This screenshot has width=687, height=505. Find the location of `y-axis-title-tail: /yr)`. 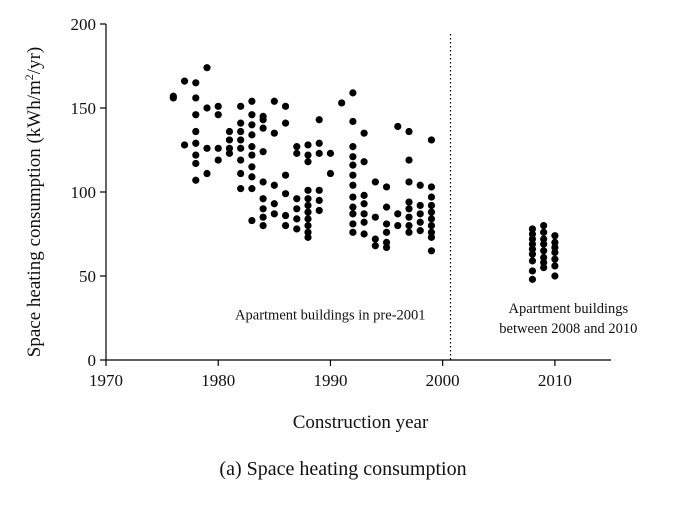

y-axis-title-tail: /yr) is located at coordinates (34, 60).